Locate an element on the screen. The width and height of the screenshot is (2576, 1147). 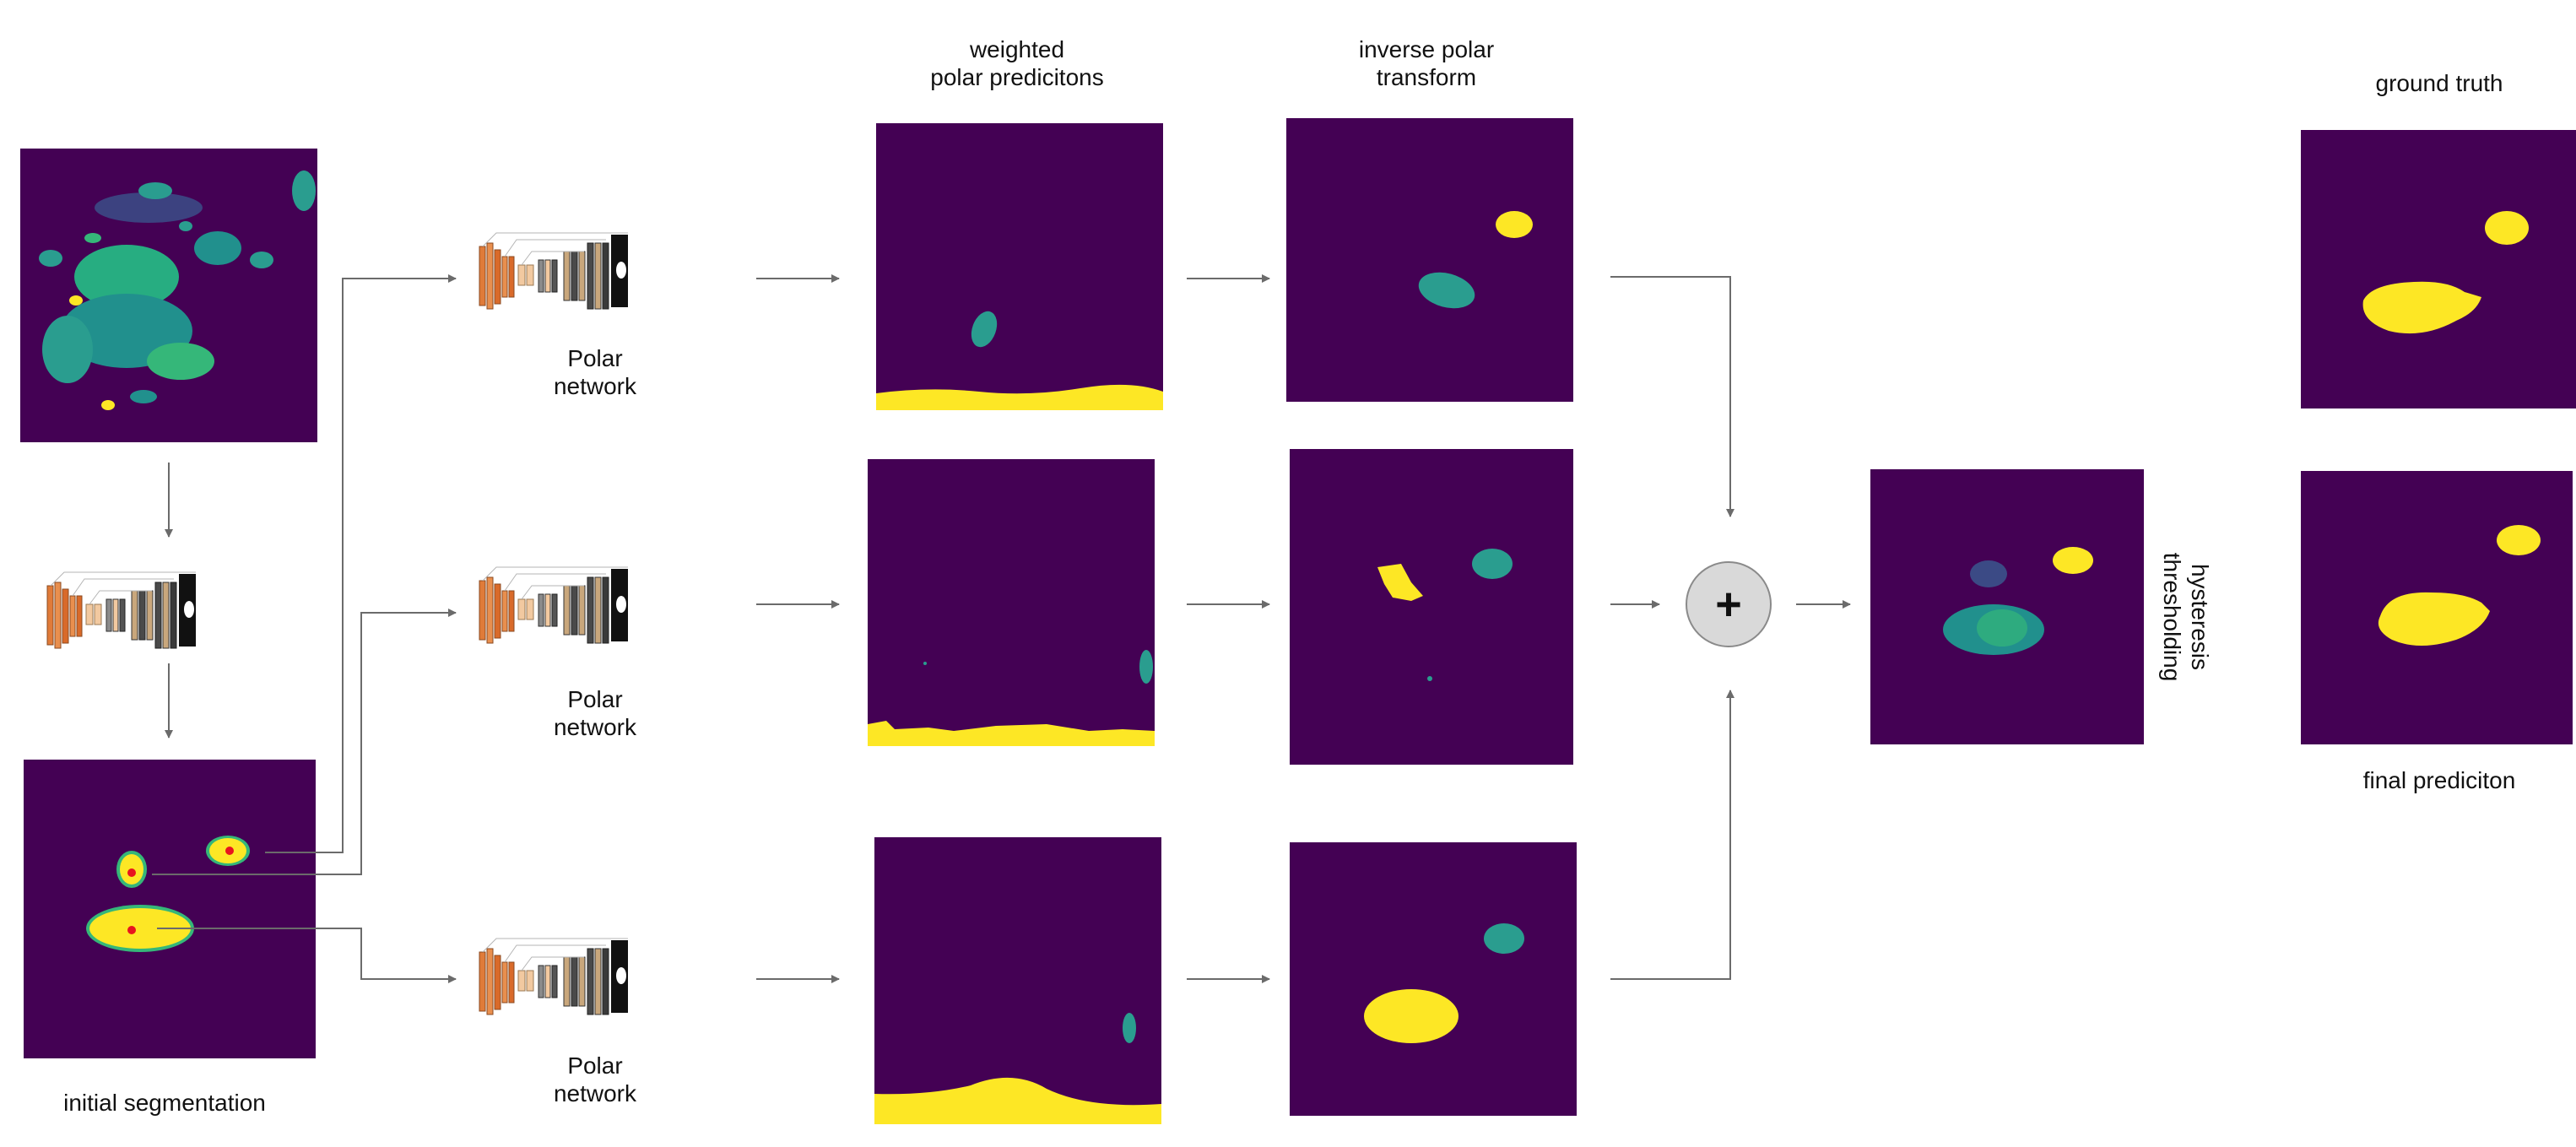
segmentation-network-icon is located at coordinates (121, 610).